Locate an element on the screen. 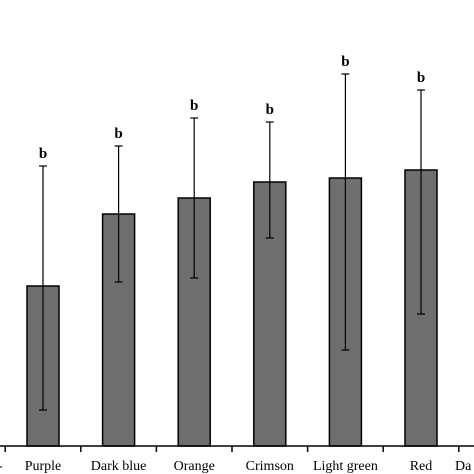 Image resolution: width=474 pixels, height=474 pixels. category-label: Red is located at coordinates (421, 466).